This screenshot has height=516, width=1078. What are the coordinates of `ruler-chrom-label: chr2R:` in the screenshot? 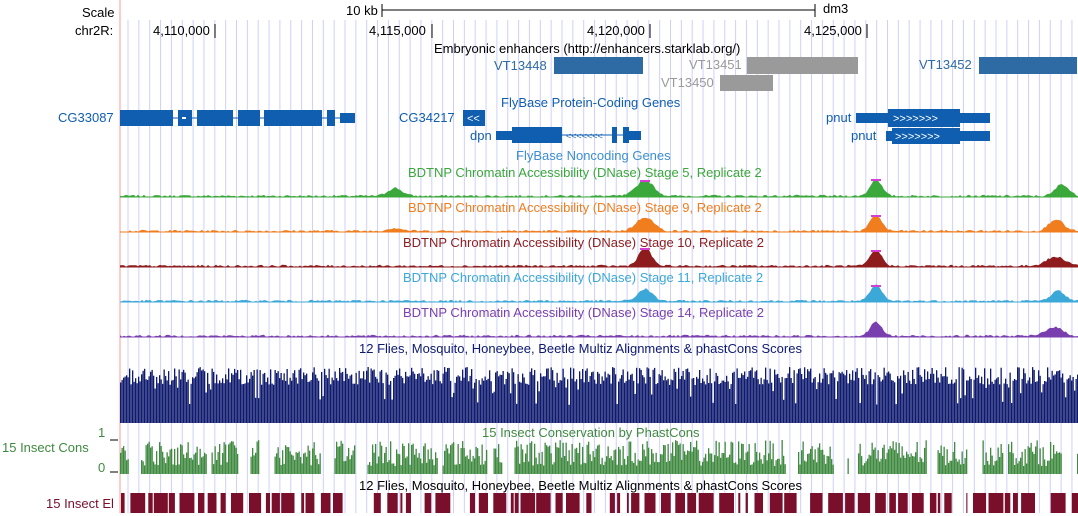 It's located at (94, 30).